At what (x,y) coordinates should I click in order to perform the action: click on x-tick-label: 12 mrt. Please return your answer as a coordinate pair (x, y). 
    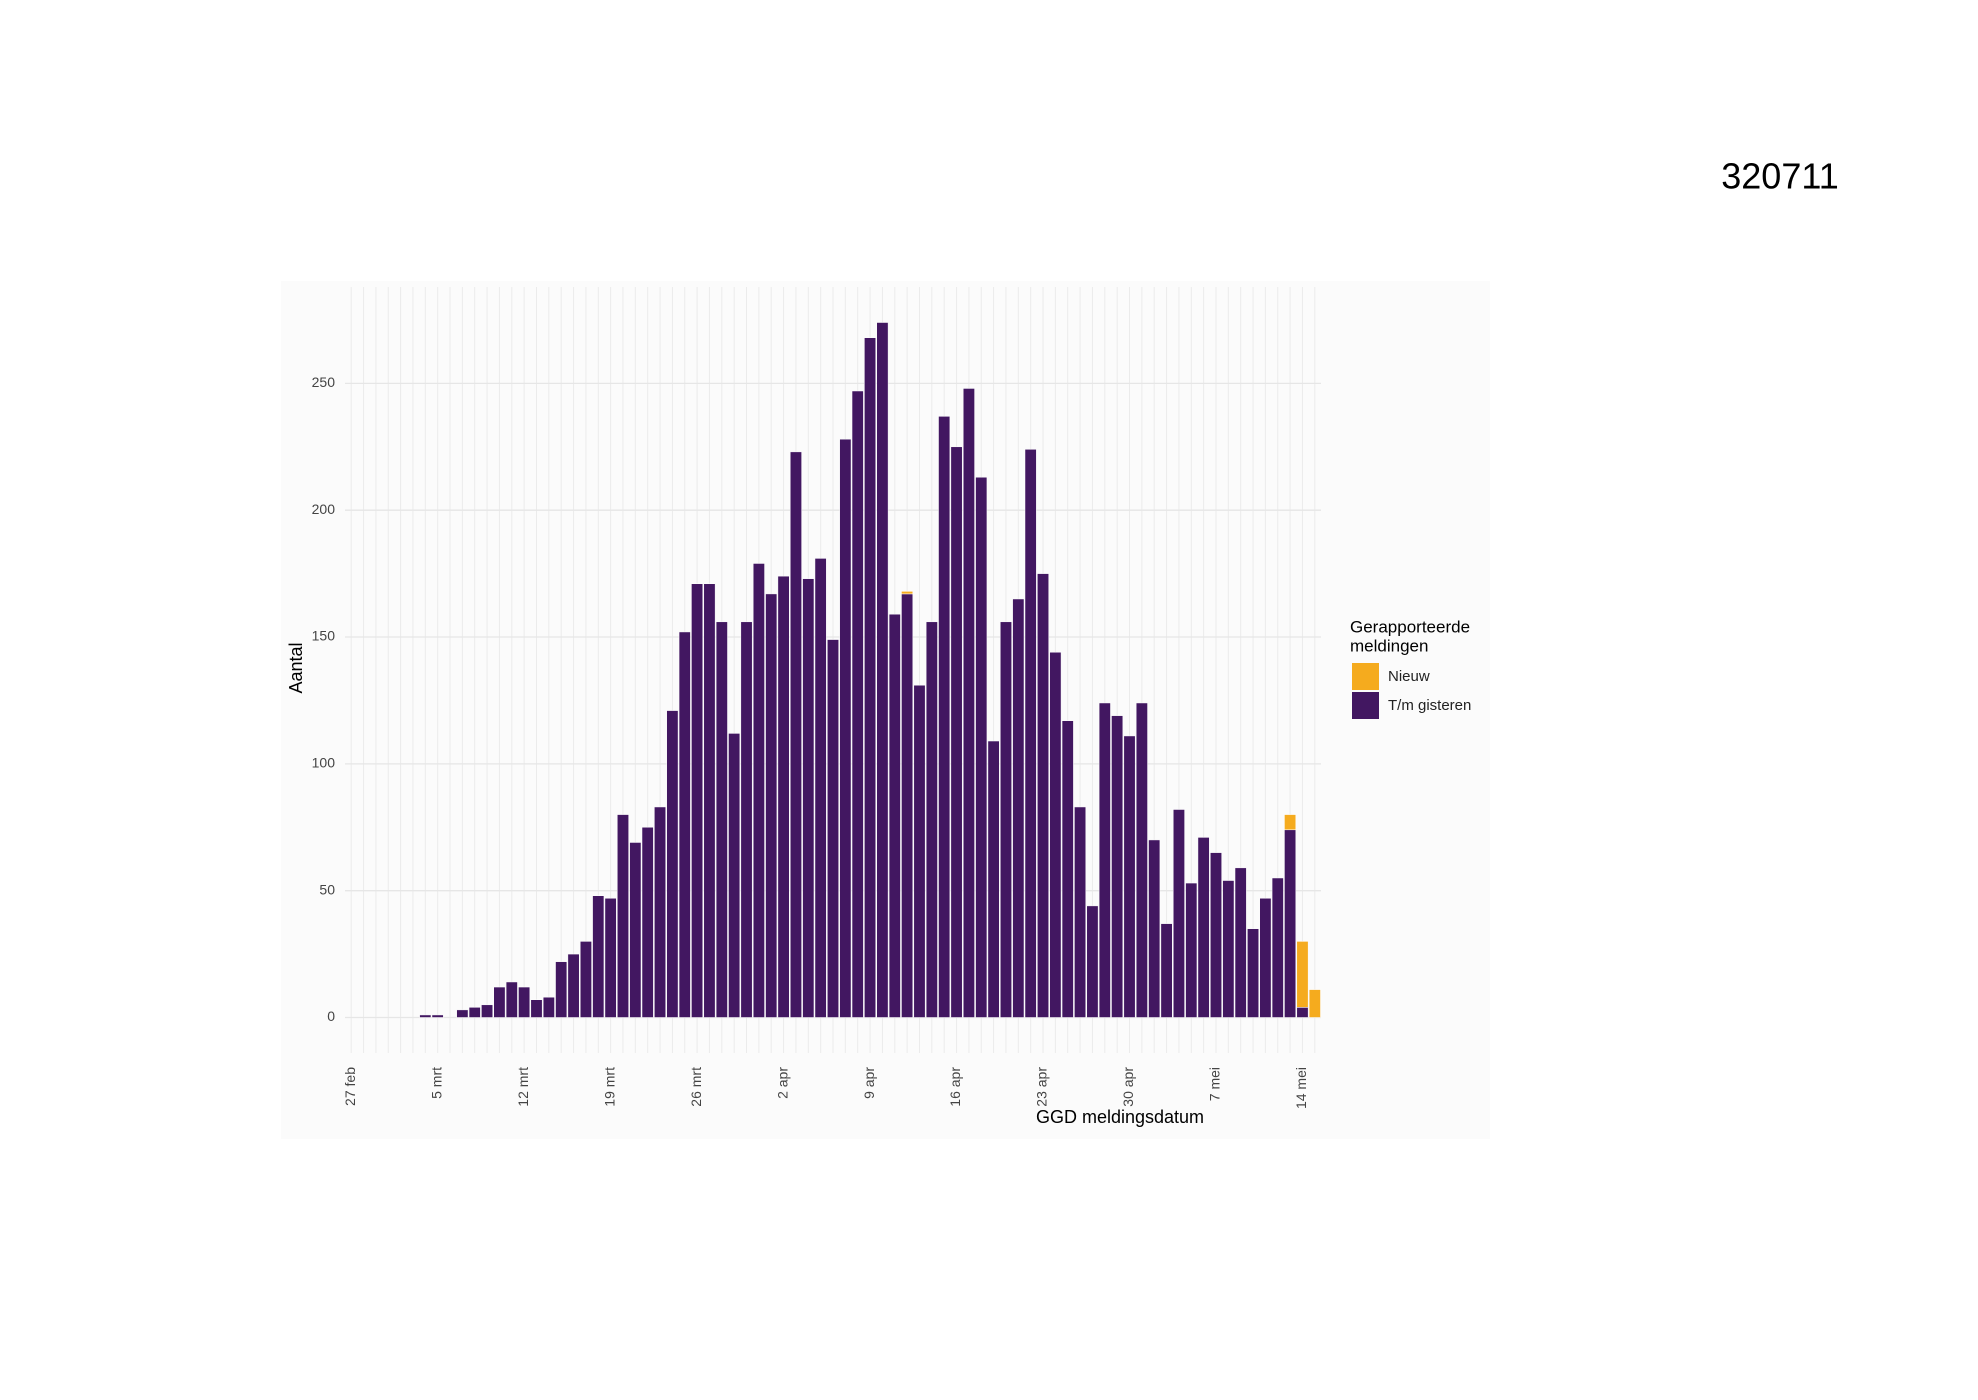
    Looking at the image, I should click on (523, 1087).